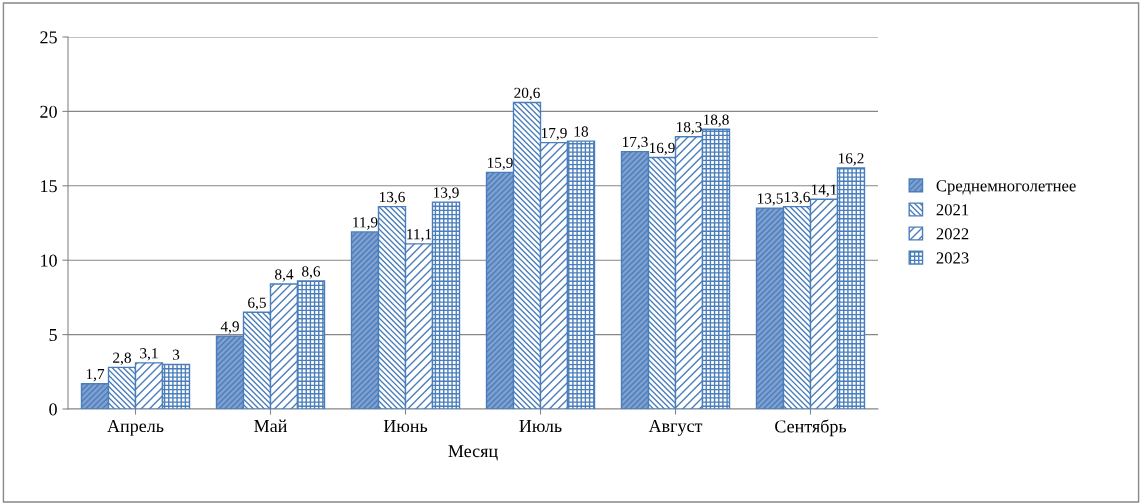 This screenshot has width=1142, height=504. What do you see at coordinates (229, 327) in the screenshot?
I see `data-label: 4,9` at bounding box center [229, 327].